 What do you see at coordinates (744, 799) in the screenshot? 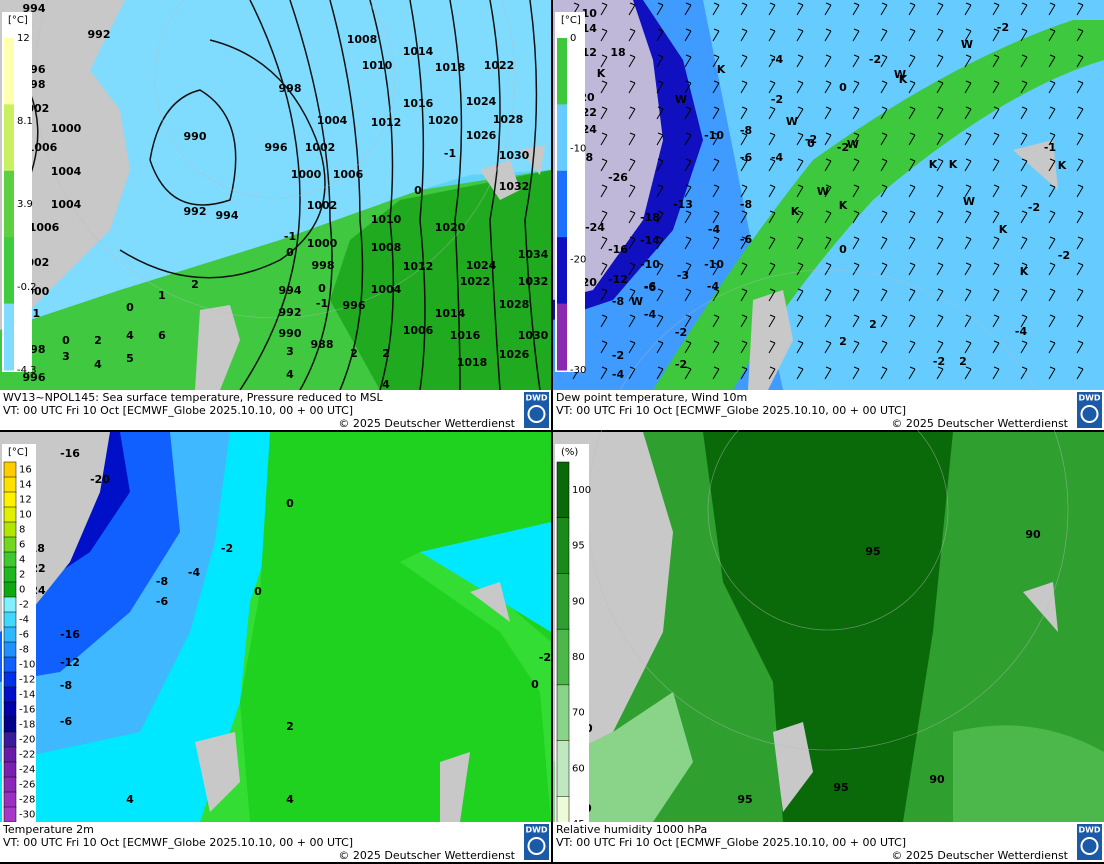
I see `map-label: 95` at bounding box center [744, 799].